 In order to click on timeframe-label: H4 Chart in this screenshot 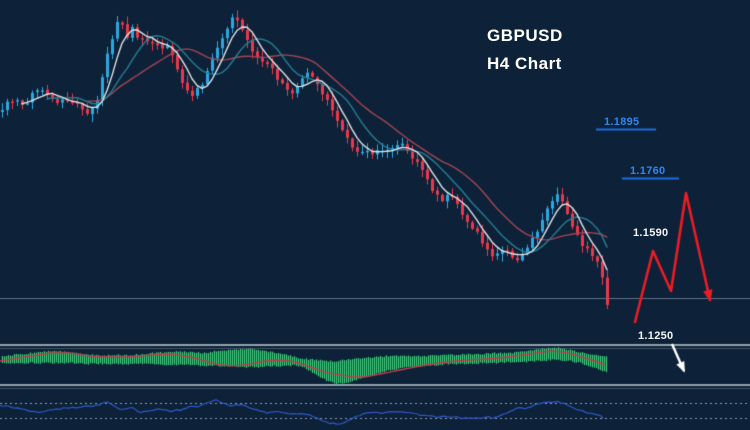, I will do `click(524, 63)`.